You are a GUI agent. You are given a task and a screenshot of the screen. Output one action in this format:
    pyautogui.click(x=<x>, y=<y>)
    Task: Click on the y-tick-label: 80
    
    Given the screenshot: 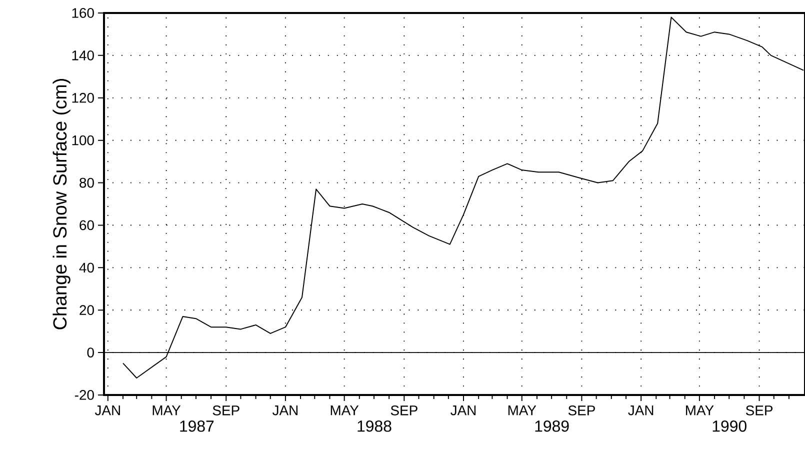 What is the action you would take?
    pyautogui.click(x=87, y=183)
    